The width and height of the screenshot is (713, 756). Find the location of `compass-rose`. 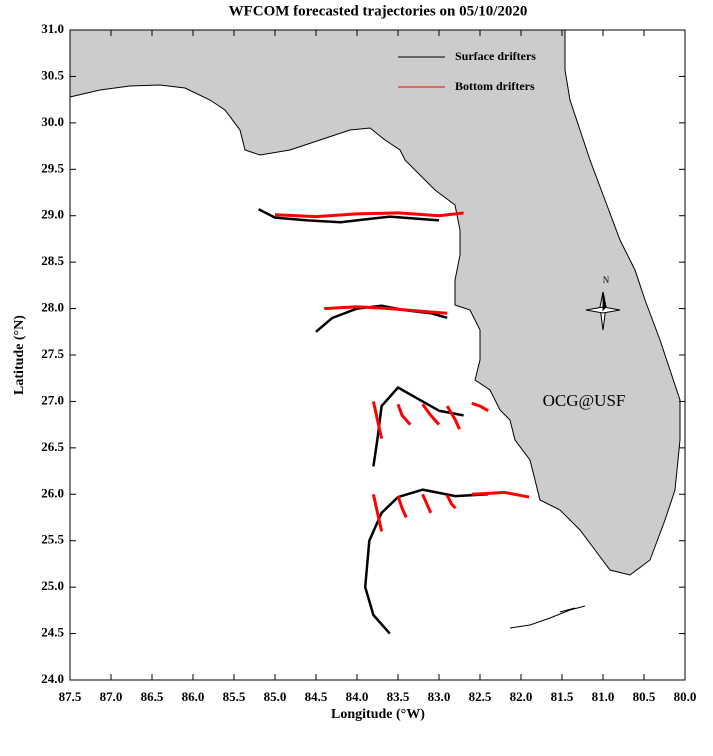

compass-rose is located at coordinates (603, 311).